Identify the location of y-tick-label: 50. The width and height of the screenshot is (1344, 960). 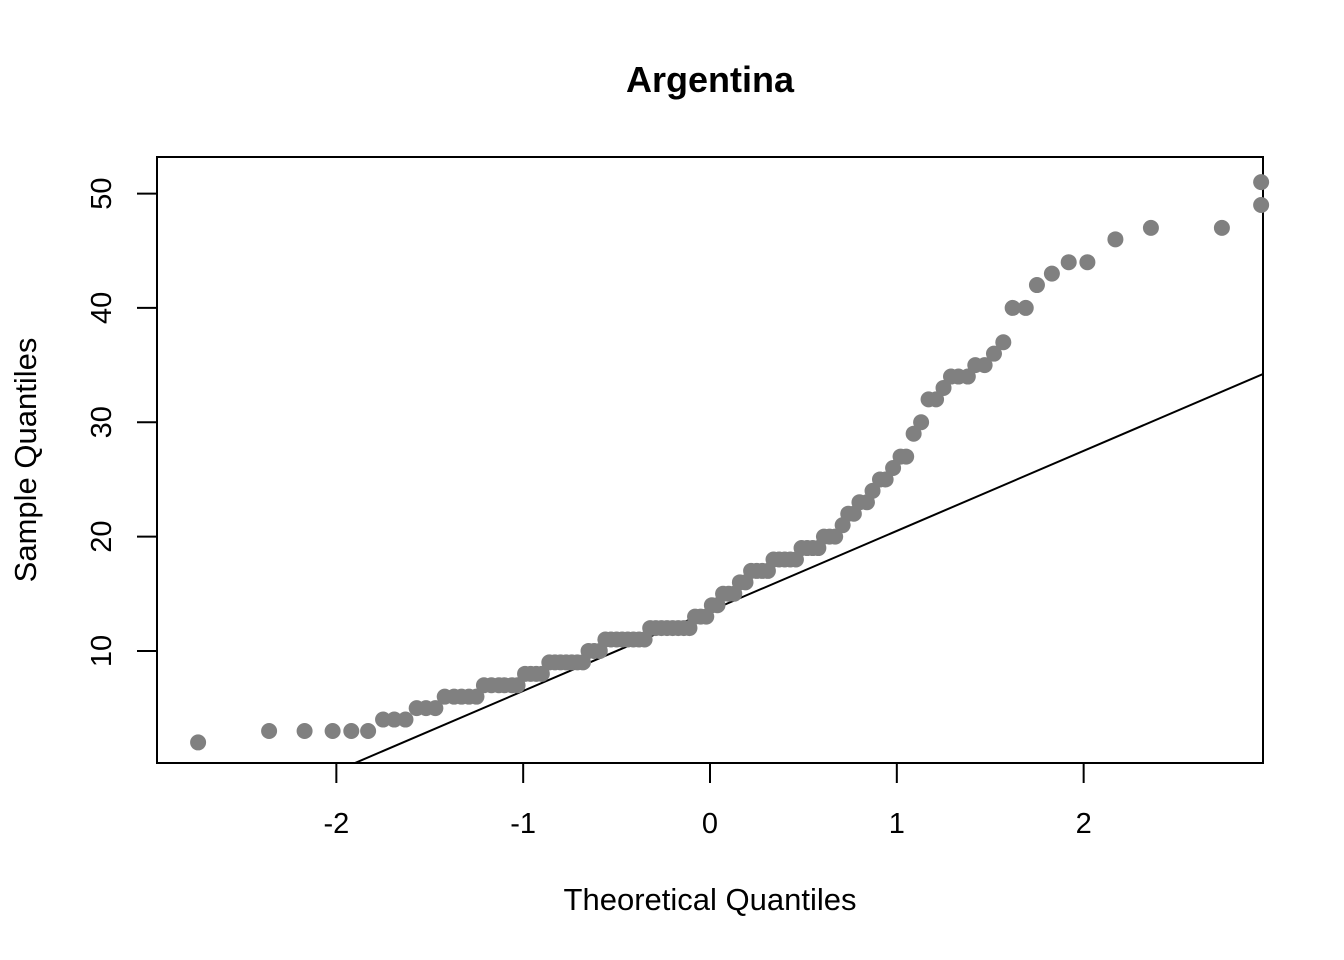
(102, 193).